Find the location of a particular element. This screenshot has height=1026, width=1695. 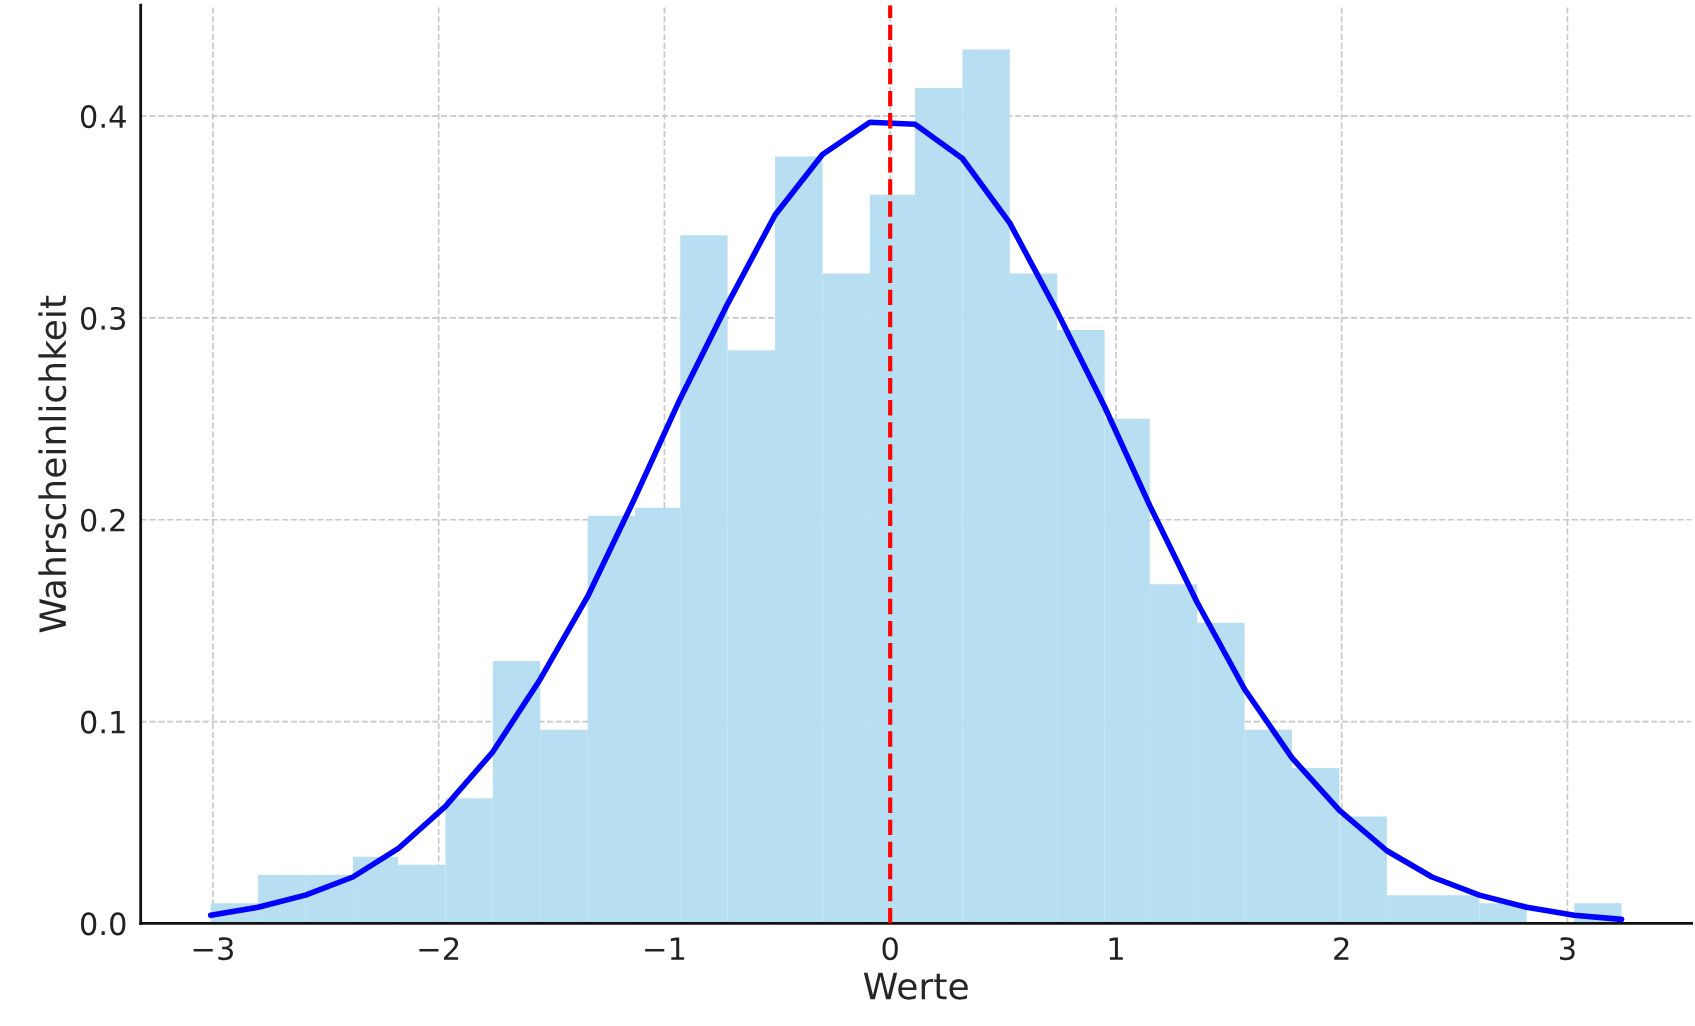

x-tick-label: 1 is located at coordinates (1116, 948).